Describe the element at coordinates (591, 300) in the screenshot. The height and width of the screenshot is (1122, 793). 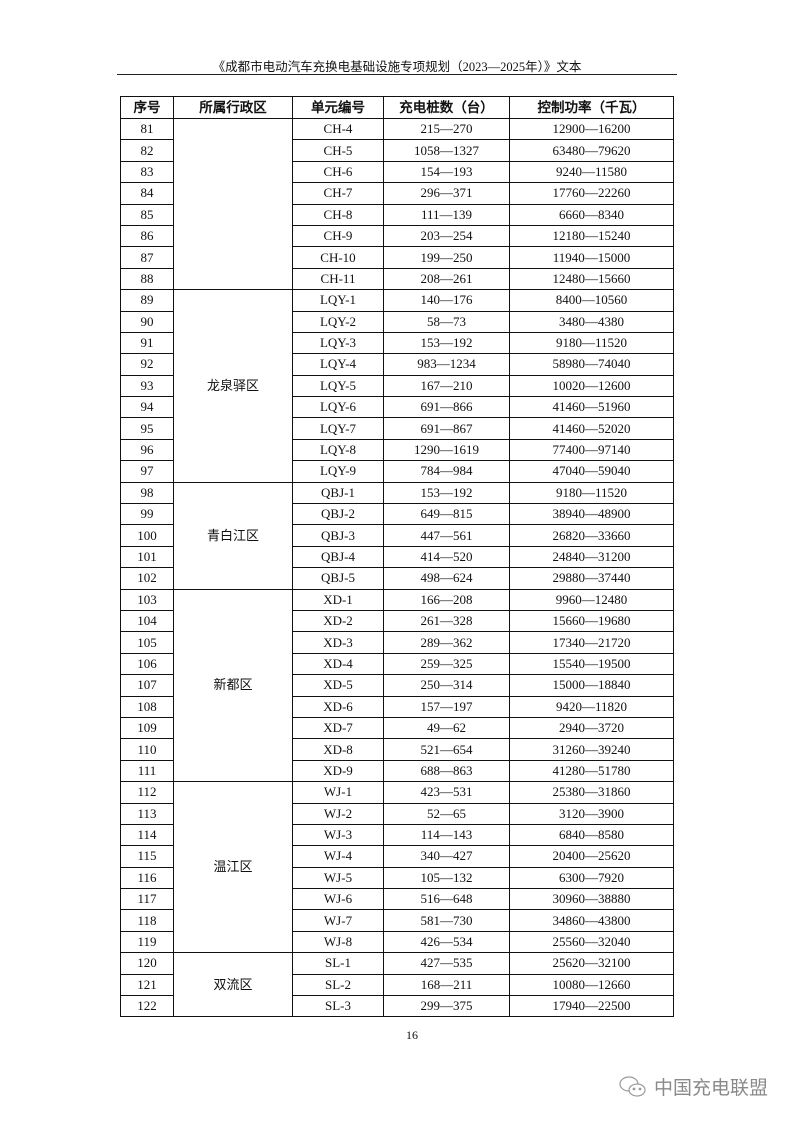
I see `control-power: 8400—10560` at that location.